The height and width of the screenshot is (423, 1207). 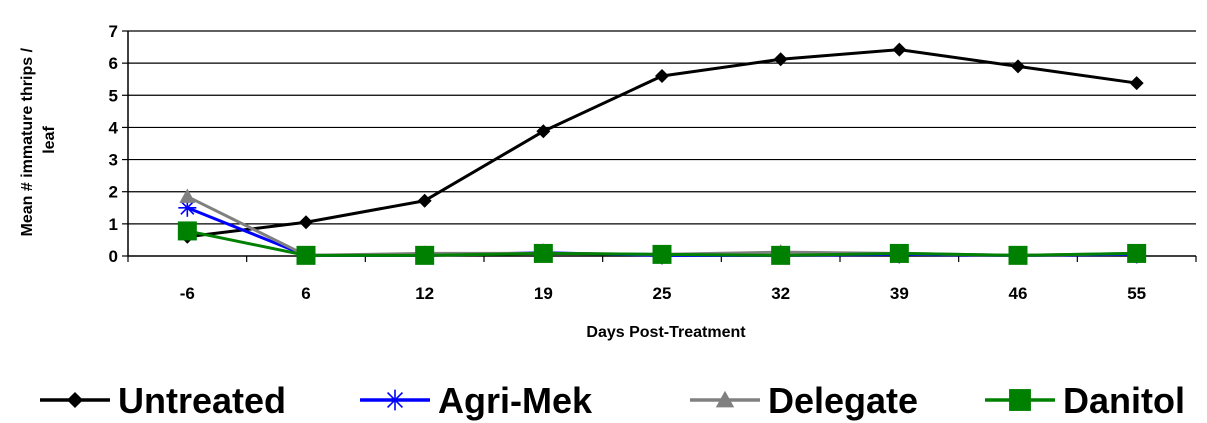 What do you see at coordinates (202, 400) in the screenshot?
I see `legend-label: Untreated` at bounding box center [202, 400].